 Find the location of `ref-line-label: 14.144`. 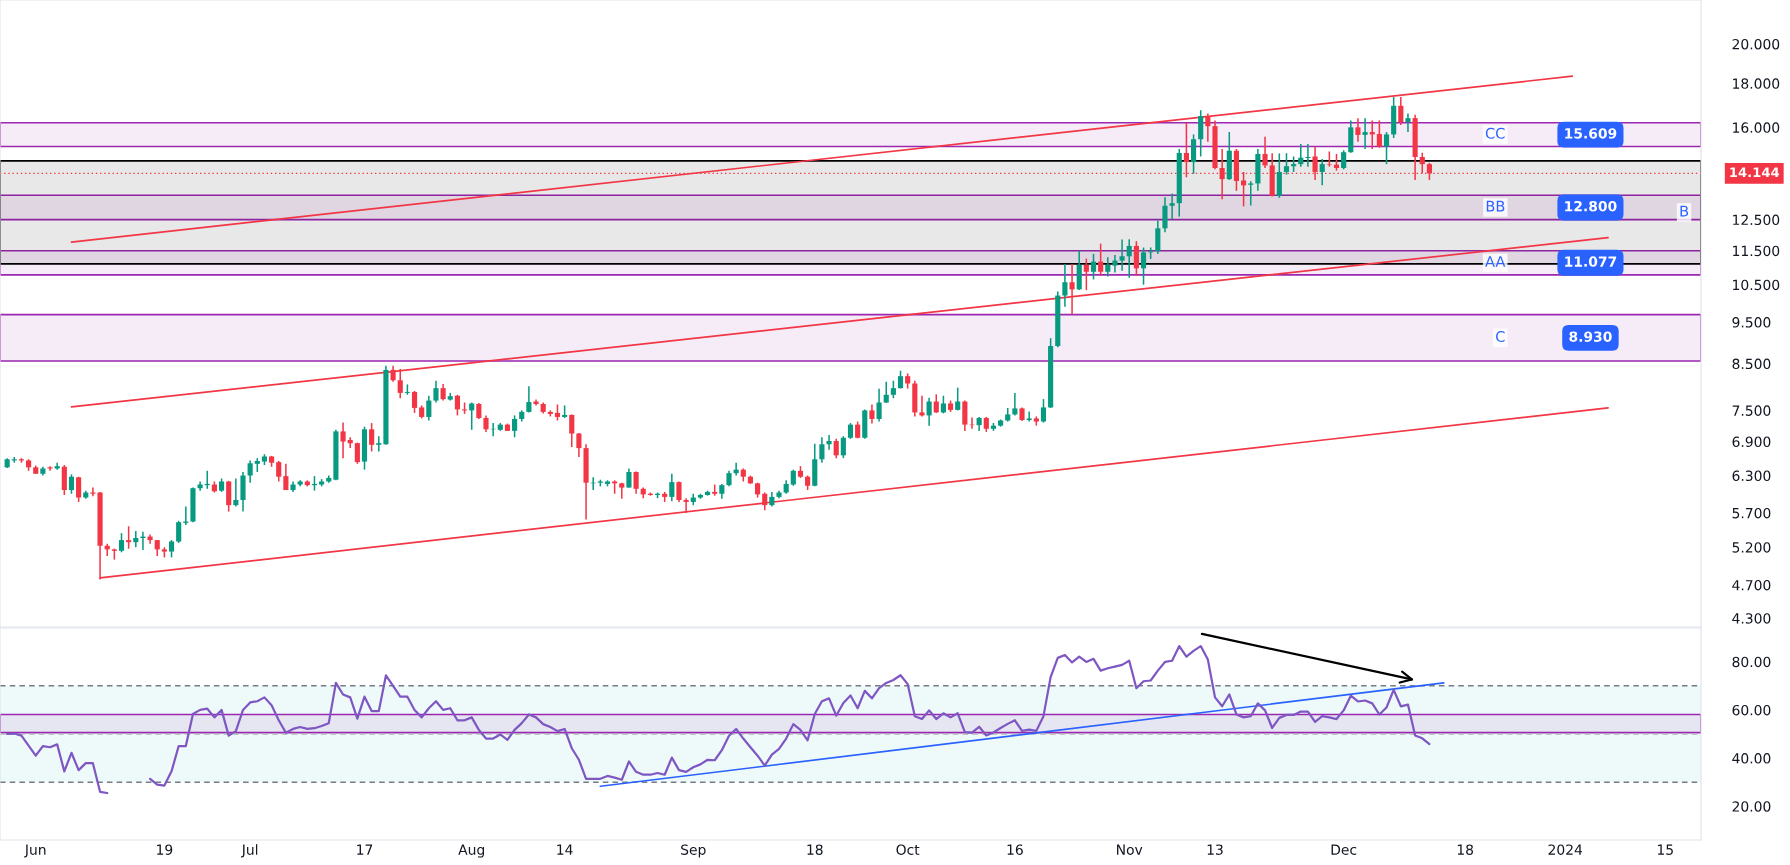

ref-line-label: 14.144 is located at coordinates (1755, 172).